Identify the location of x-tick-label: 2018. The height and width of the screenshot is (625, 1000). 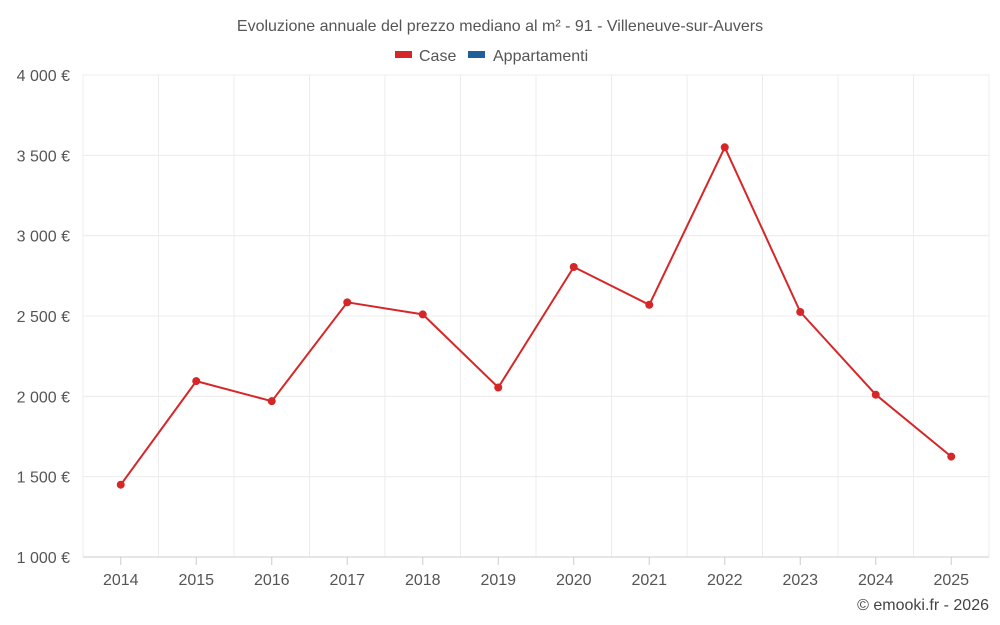
(423, 580).